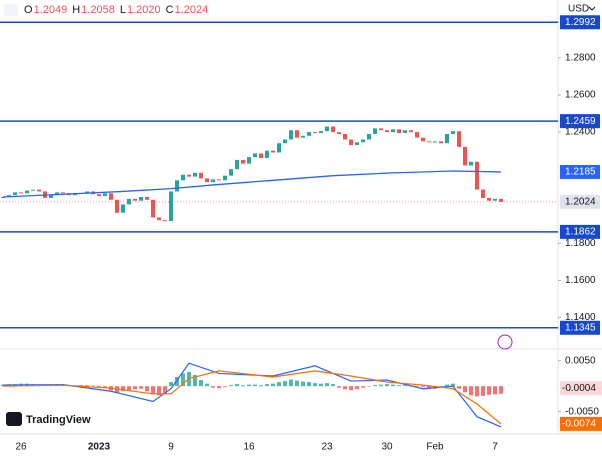 Image resolution: width=602 pixels, height=462 pixels. I want to click on ohlc-value: 1.2049, so click(51, 10).